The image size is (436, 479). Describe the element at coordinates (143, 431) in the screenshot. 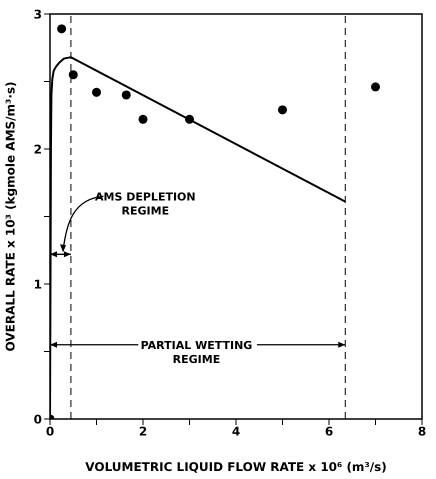

I see `x-tick-label: 2` at that location.